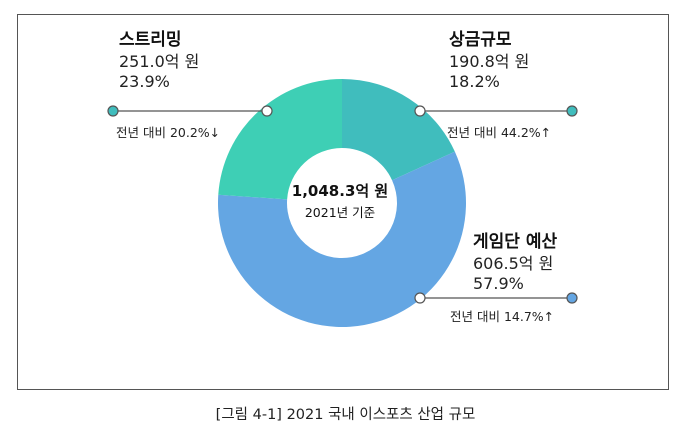 This screenshot has height=436, width=691. I want to click on leader-anchor-team-budget, so click(420, 298).